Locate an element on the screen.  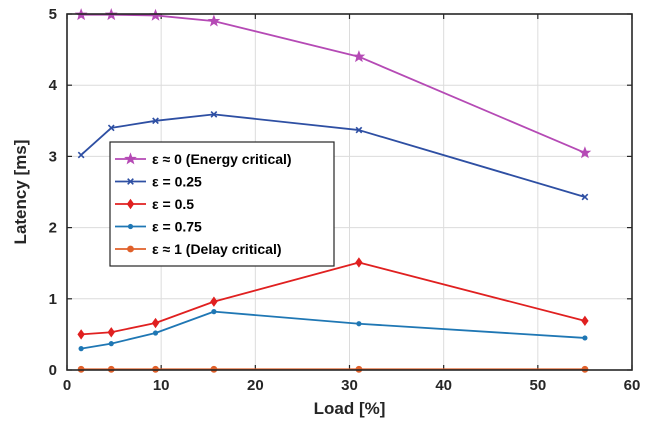
legend-label: ε ≈ 1 (Delay critical) is located at coordinates (217, 249).